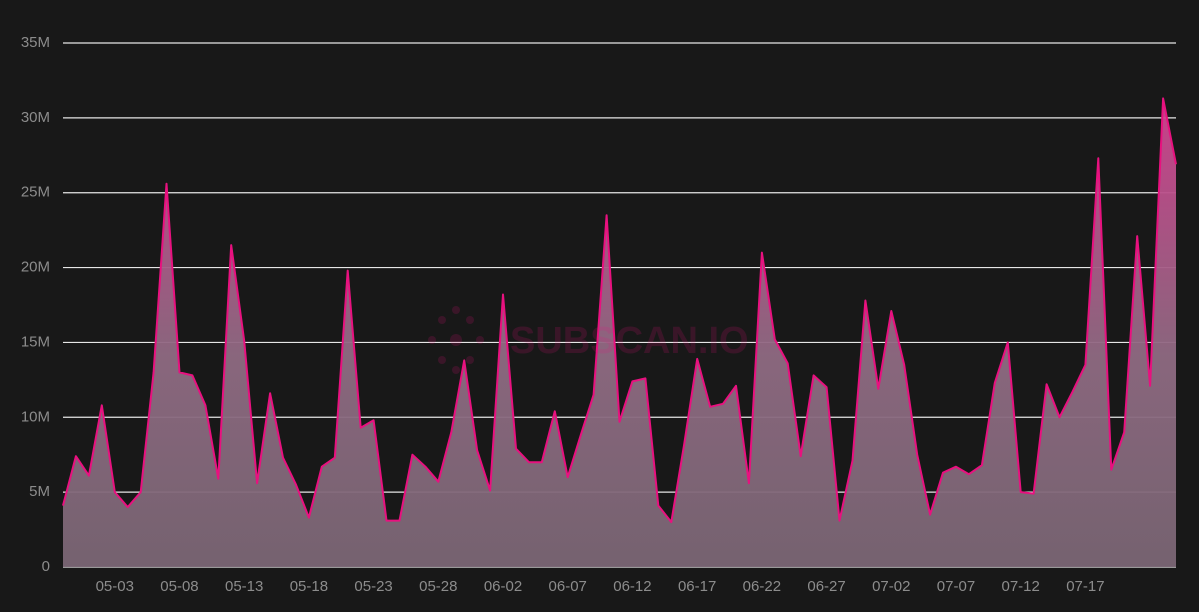 This screenshot has width=1199, height=612. Describe the element at coordinates (35, 117) in the screenshot. I see `y-tick-label: 30M` at that location.